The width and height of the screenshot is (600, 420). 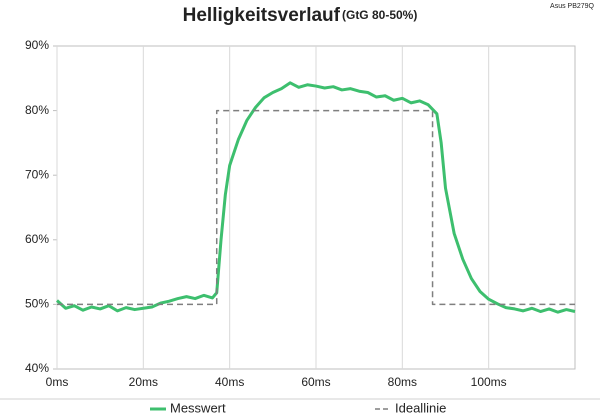 What do you see at coordinates (402, 382) in the screenshot?
I see `x-tick-label: 80ms` at bounding box center [402, 382].